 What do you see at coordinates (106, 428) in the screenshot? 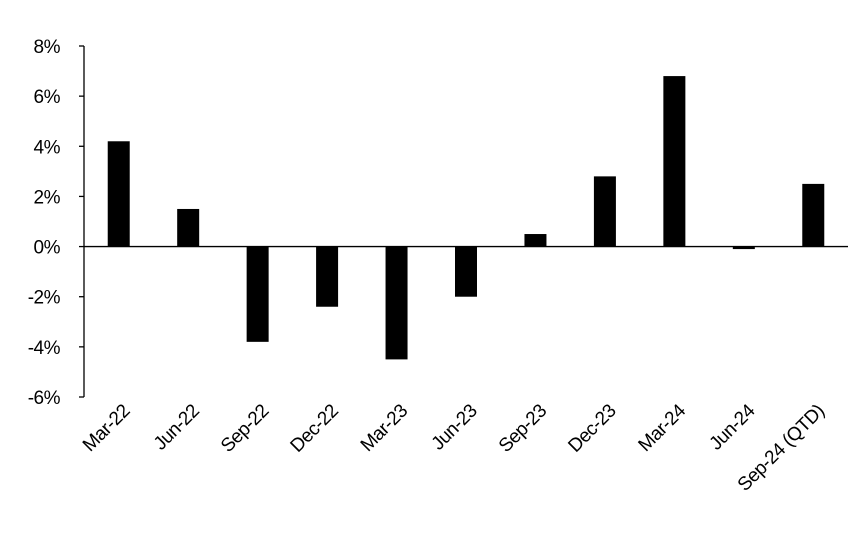
I see `x-tick-label: Mar-22` at bounding box center [106, 428].